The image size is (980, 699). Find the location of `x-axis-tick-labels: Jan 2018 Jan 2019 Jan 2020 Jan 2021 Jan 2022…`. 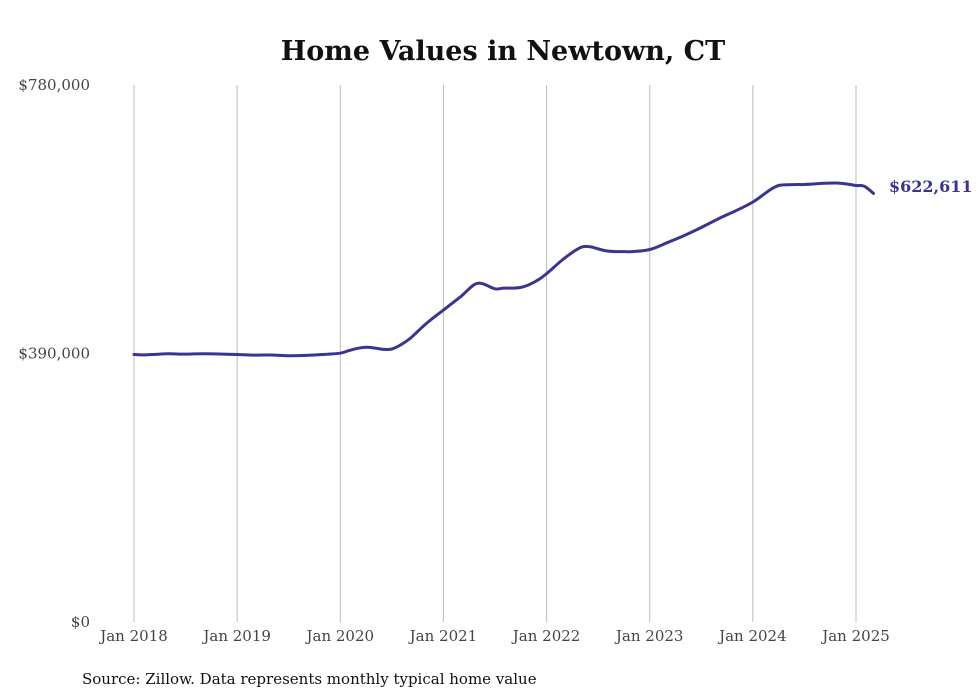

x-axis-tick-labels: Jan 2018 Jan 2019 Jan 2020 Jan 2021 Jan 2022… is located at coordinates (494, 636).